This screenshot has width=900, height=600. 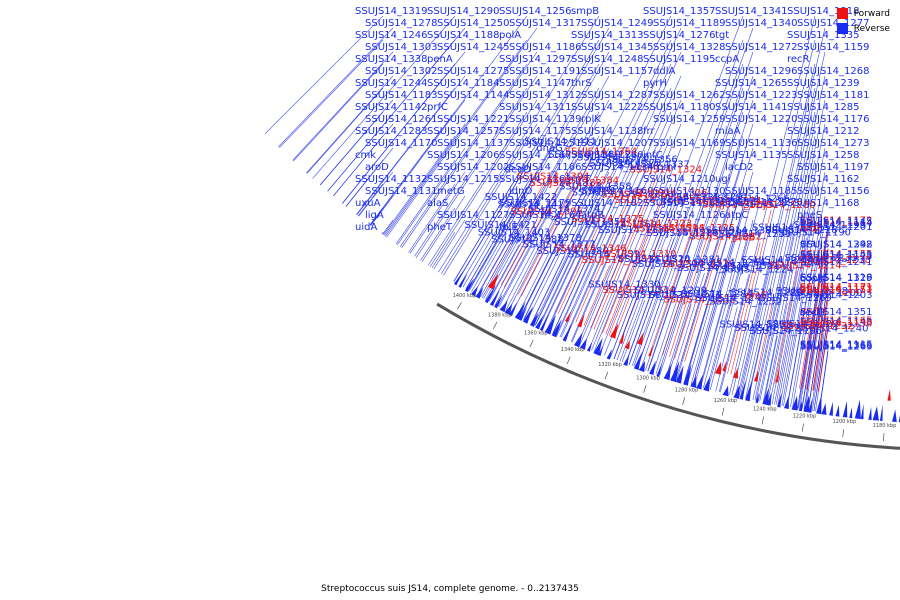 What do you see at coordinates (751, 11) in the screenshot?
I see `gene-label-125: SSUJS14_1341` at bounding box center [751, 11].